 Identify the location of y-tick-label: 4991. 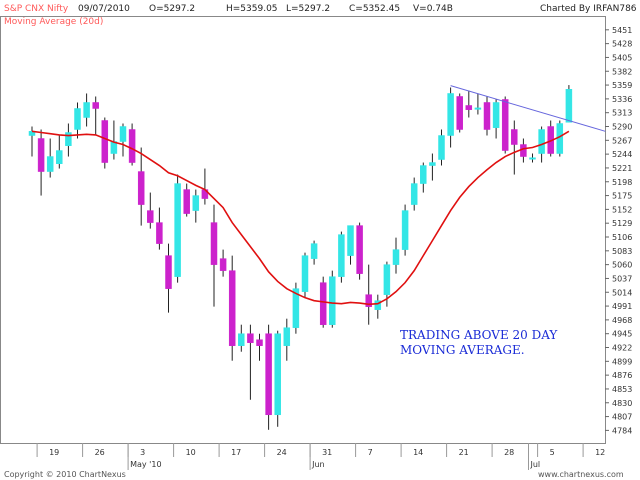
(622, 306).